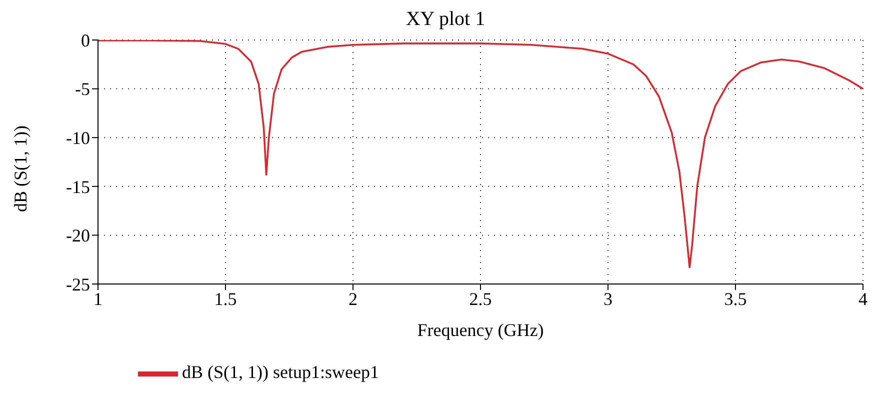 The image size is (891, 412). What do you see at coordinates (78, 186) in the screenshot?
I see `y-tick-label: -15` at bounding box center [78, 186].